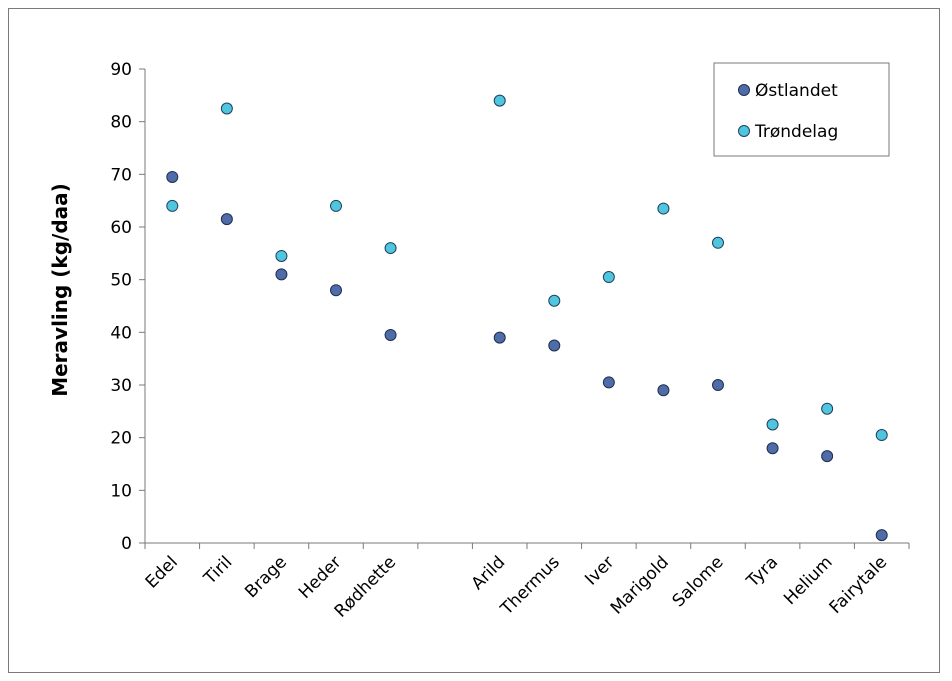  Describe the element at coordinates (121, 333) in the screenshot. I see `y-tick-label: 40` at that location.